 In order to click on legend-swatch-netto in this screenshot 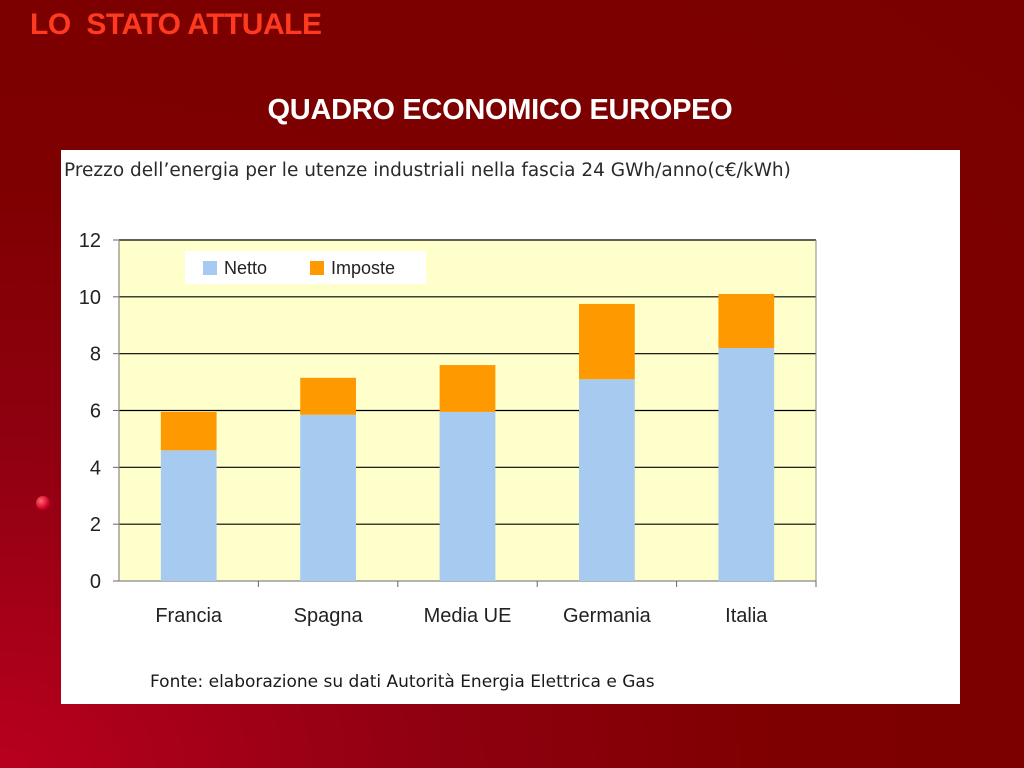, I will do `click(210, 268)`.